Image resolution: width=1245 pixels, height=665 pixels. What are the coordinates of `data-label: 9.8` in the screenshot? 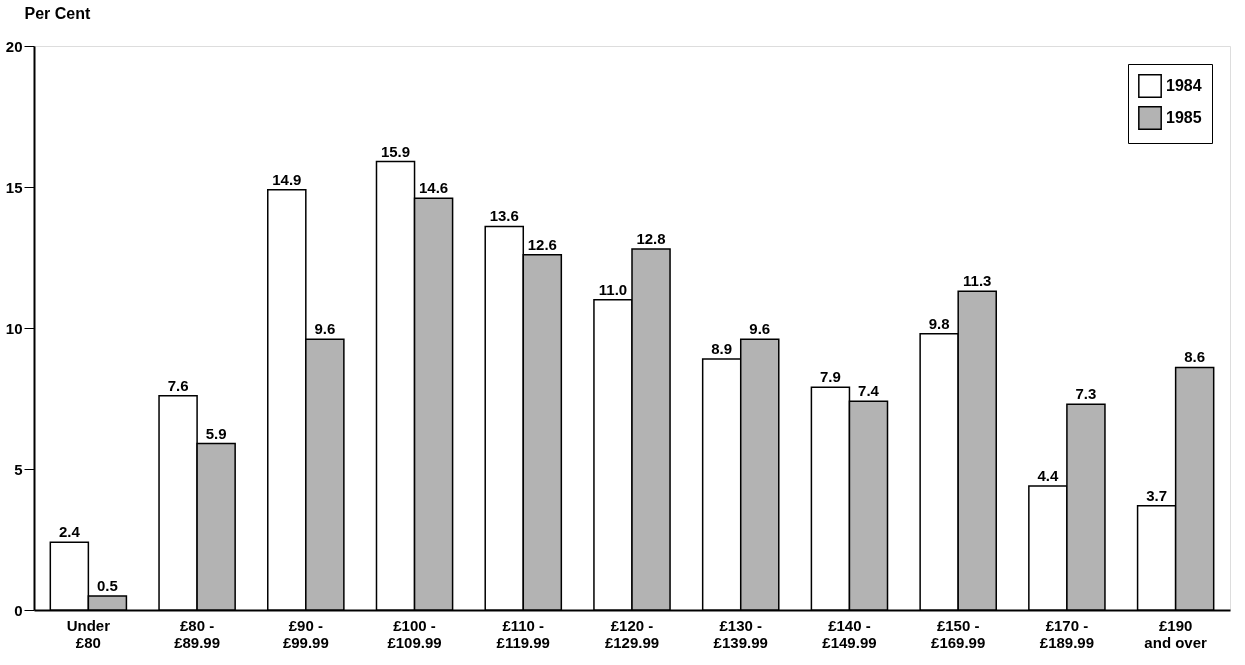 It's located at (939, 323).